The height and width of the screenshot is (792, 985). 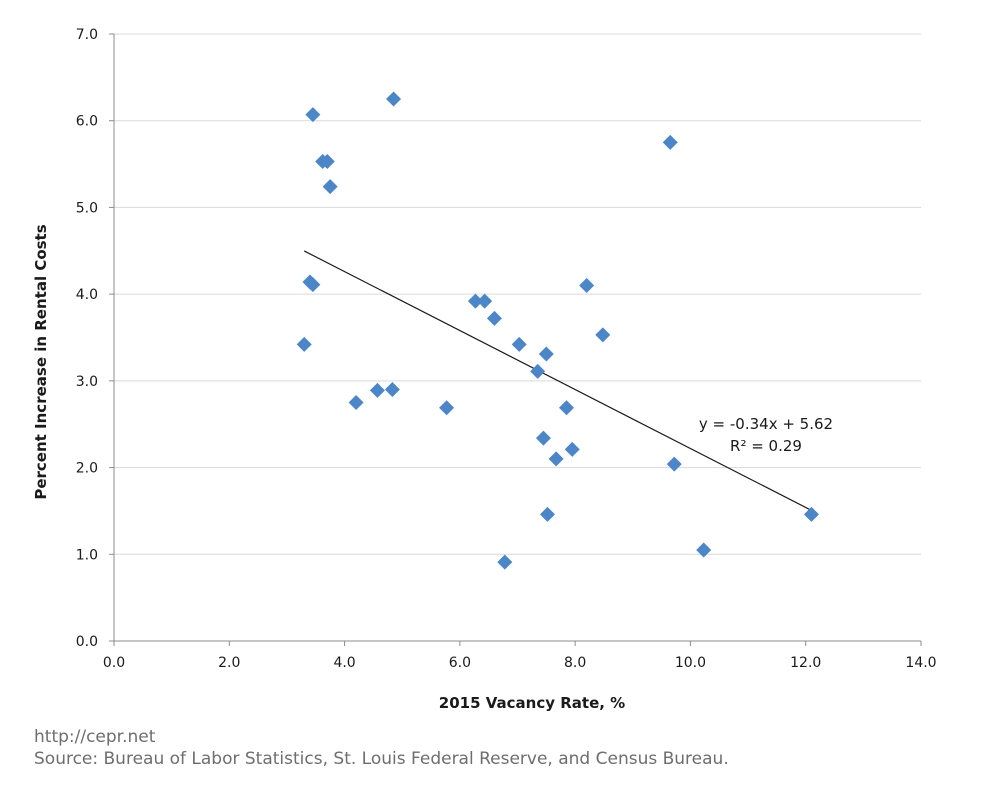 What do you see at coordinates (532, 703) in the screenshot?
I see `x-axis-title: 2015 Vacancy Rate, %` at bounding box center [532, 703].